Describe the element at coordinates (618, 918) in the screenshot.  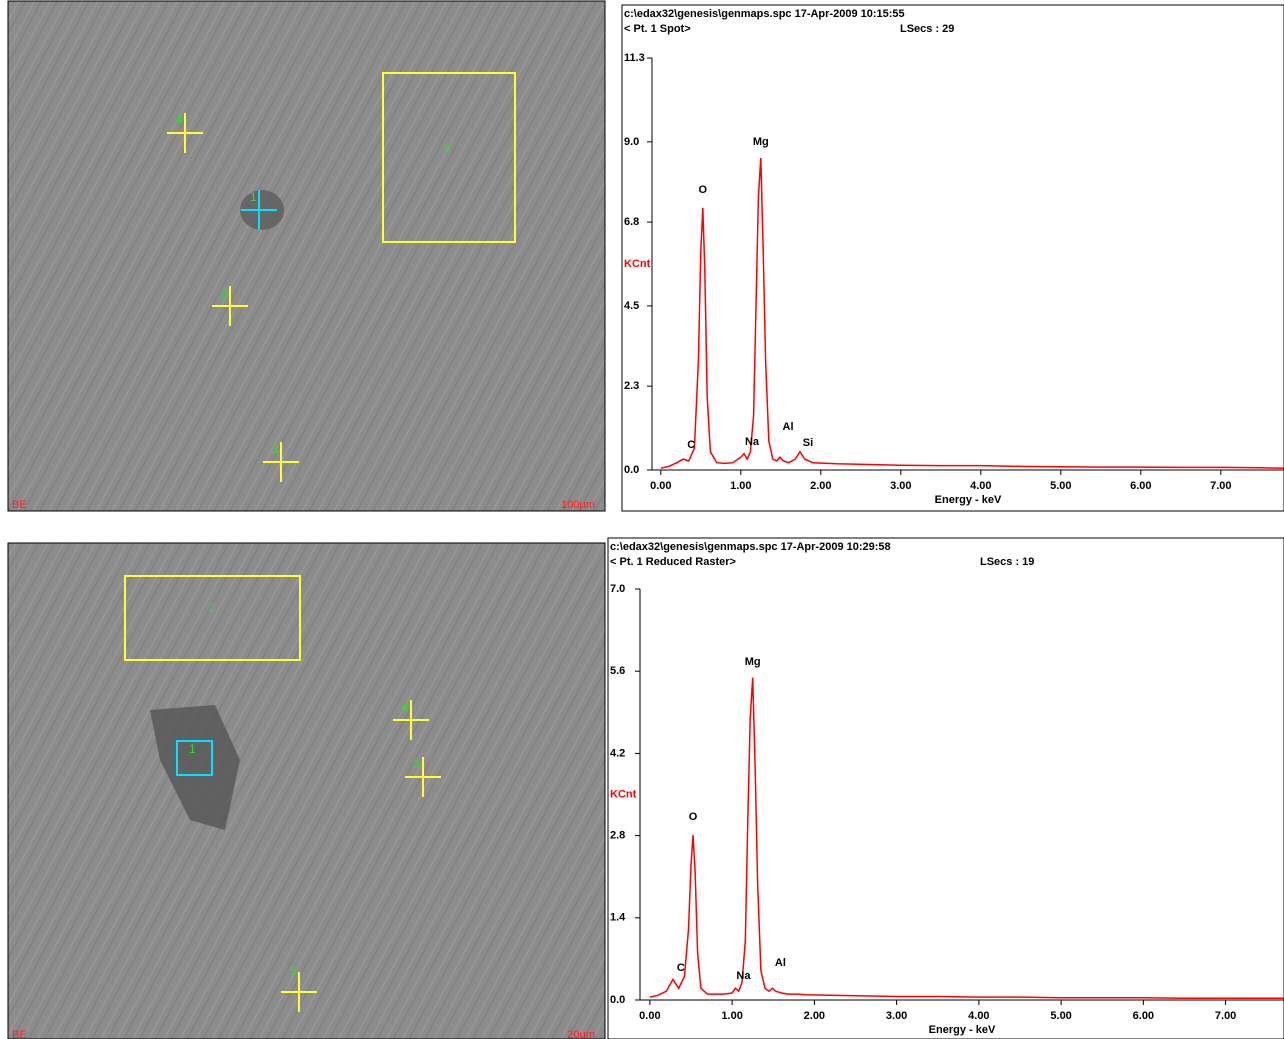
I see `y-tick-label: 1.4` at that location.